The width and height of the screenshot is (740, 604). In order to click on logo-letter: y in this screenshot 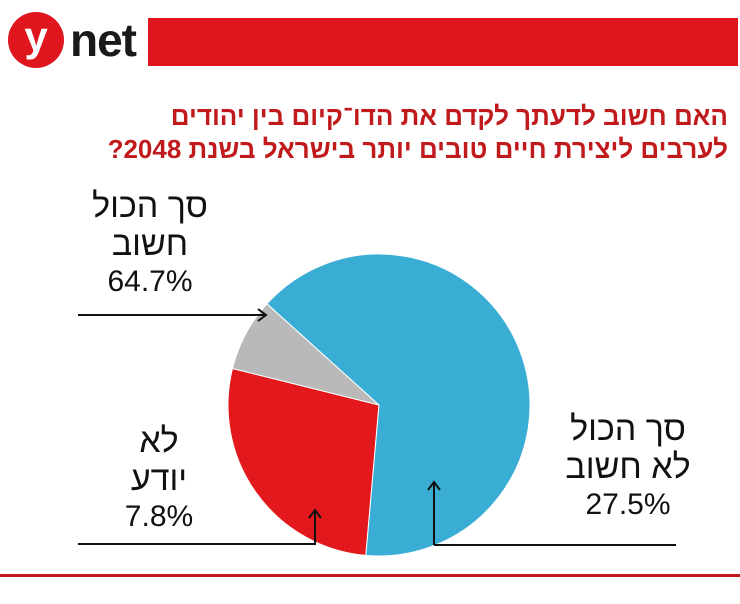, I will do `click(36, 40)`.